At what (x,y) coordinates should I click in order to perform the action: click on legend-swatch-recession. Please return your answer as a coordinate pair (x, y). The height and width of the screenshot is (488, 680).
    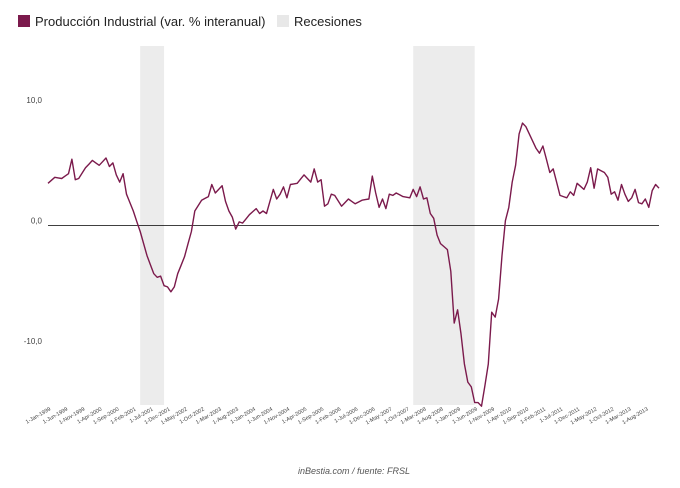
    Looking at the image, I should click on (283, 21).